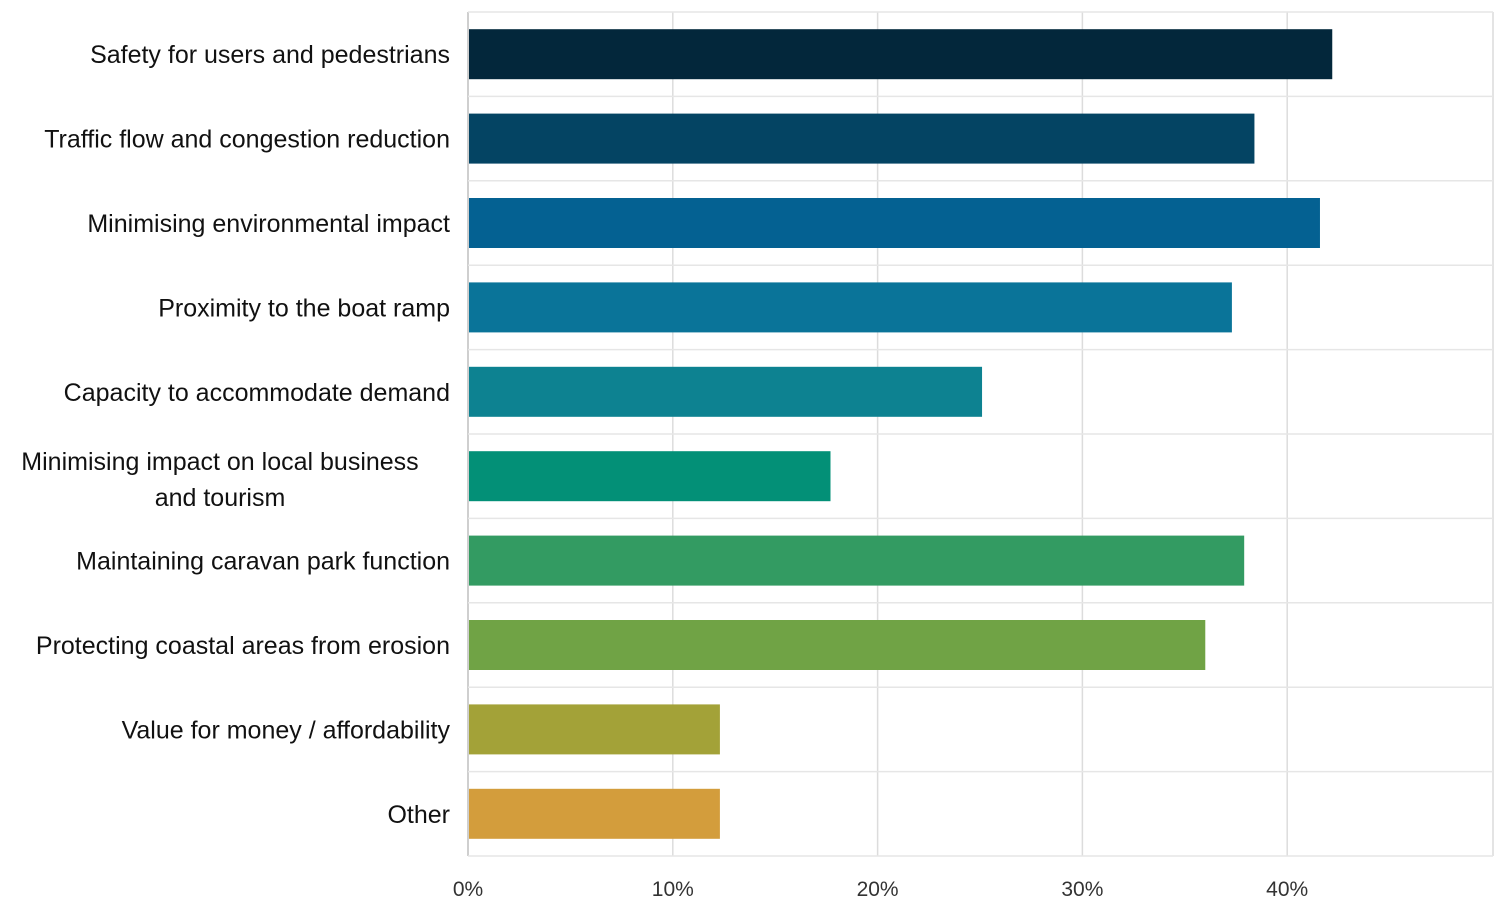 This screenshot has height=900, width=1499. What do you see at coordinates (268, 224) in the screenshot?
I see `category-label: Minimising environmental impact` at bounding box center [268, 224].